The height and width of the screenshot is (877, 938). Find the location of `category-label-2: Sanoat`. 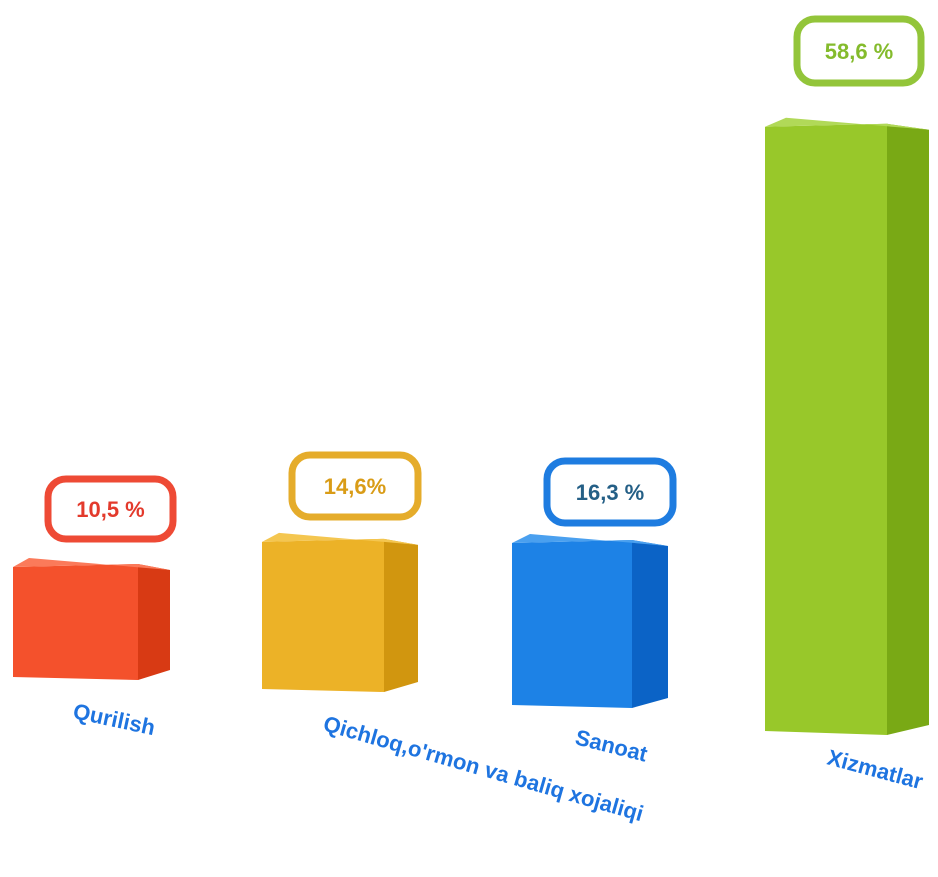

category-label-2: Sanoat is located at coordinates (612, 746).